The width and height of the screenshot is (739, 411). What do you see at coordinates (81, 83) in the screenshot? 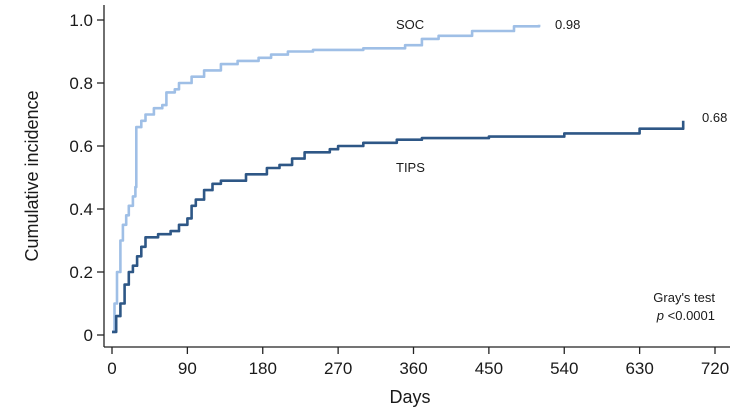
I see `y-tick-label: 0.8` at bounding box center [81, 83].